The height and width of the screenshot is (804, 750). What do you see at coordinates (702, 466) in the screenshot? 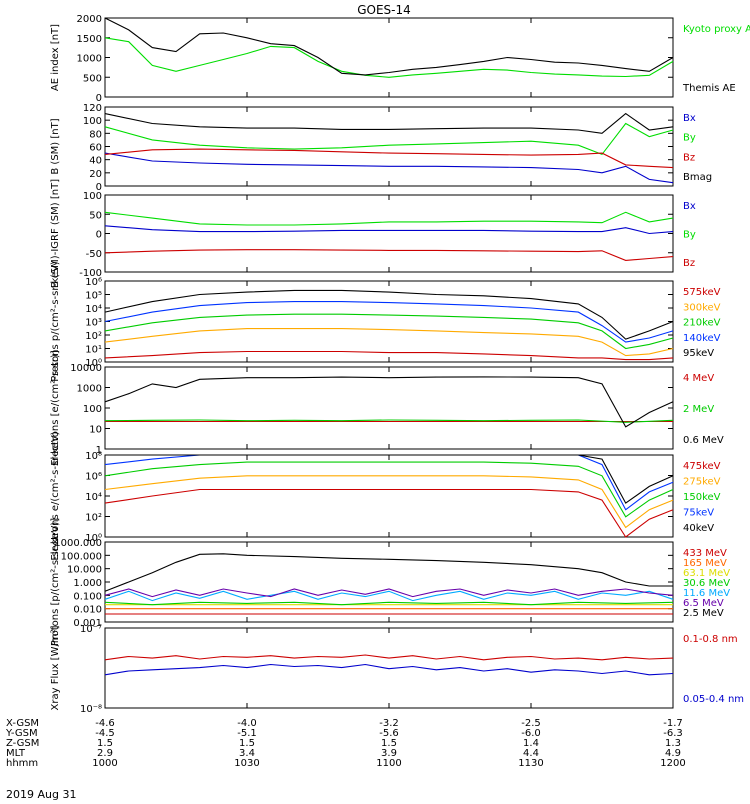
I see `legend-entry: 475keV` at bounding box center [702, 466].